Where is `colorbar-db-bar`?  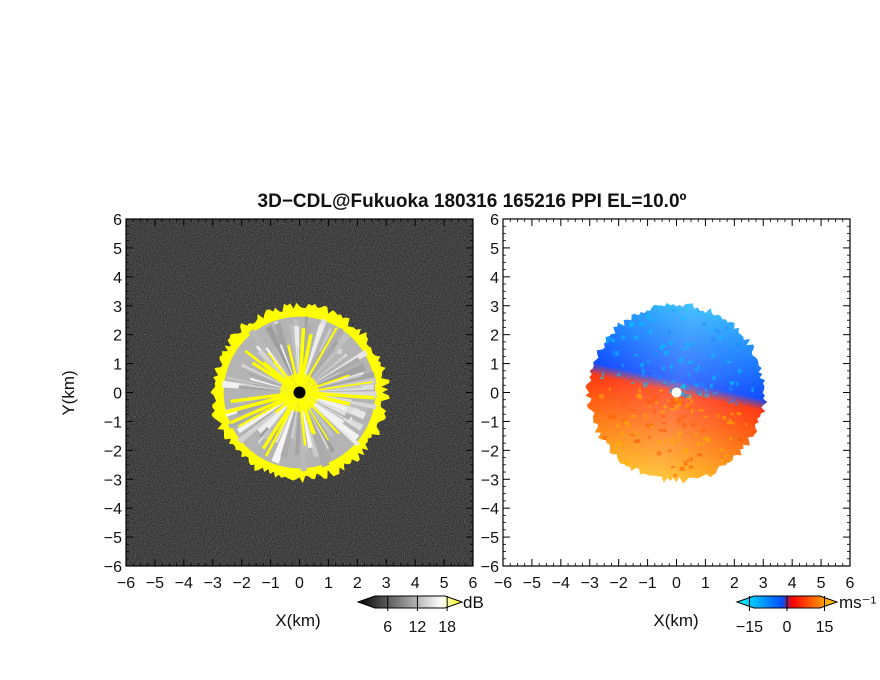
colorbar-db-bar is located at coordinates (410, 602).